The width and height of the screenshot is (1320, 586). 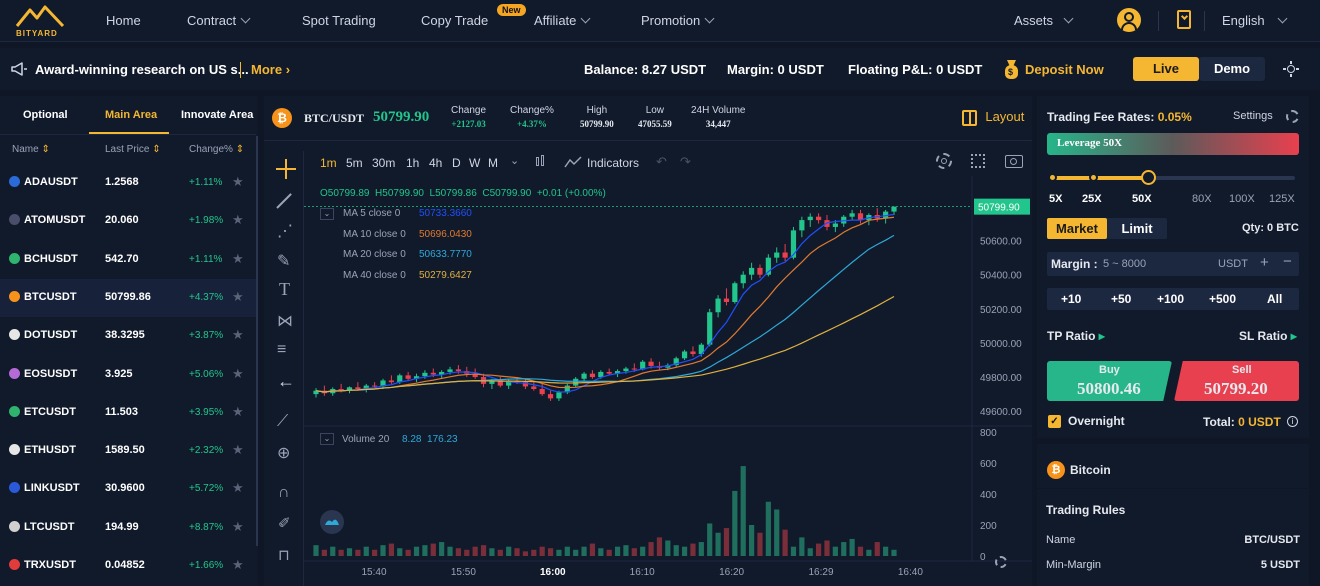 I want to click on sort-name: Name ⇕, so click(x=31, y=149).